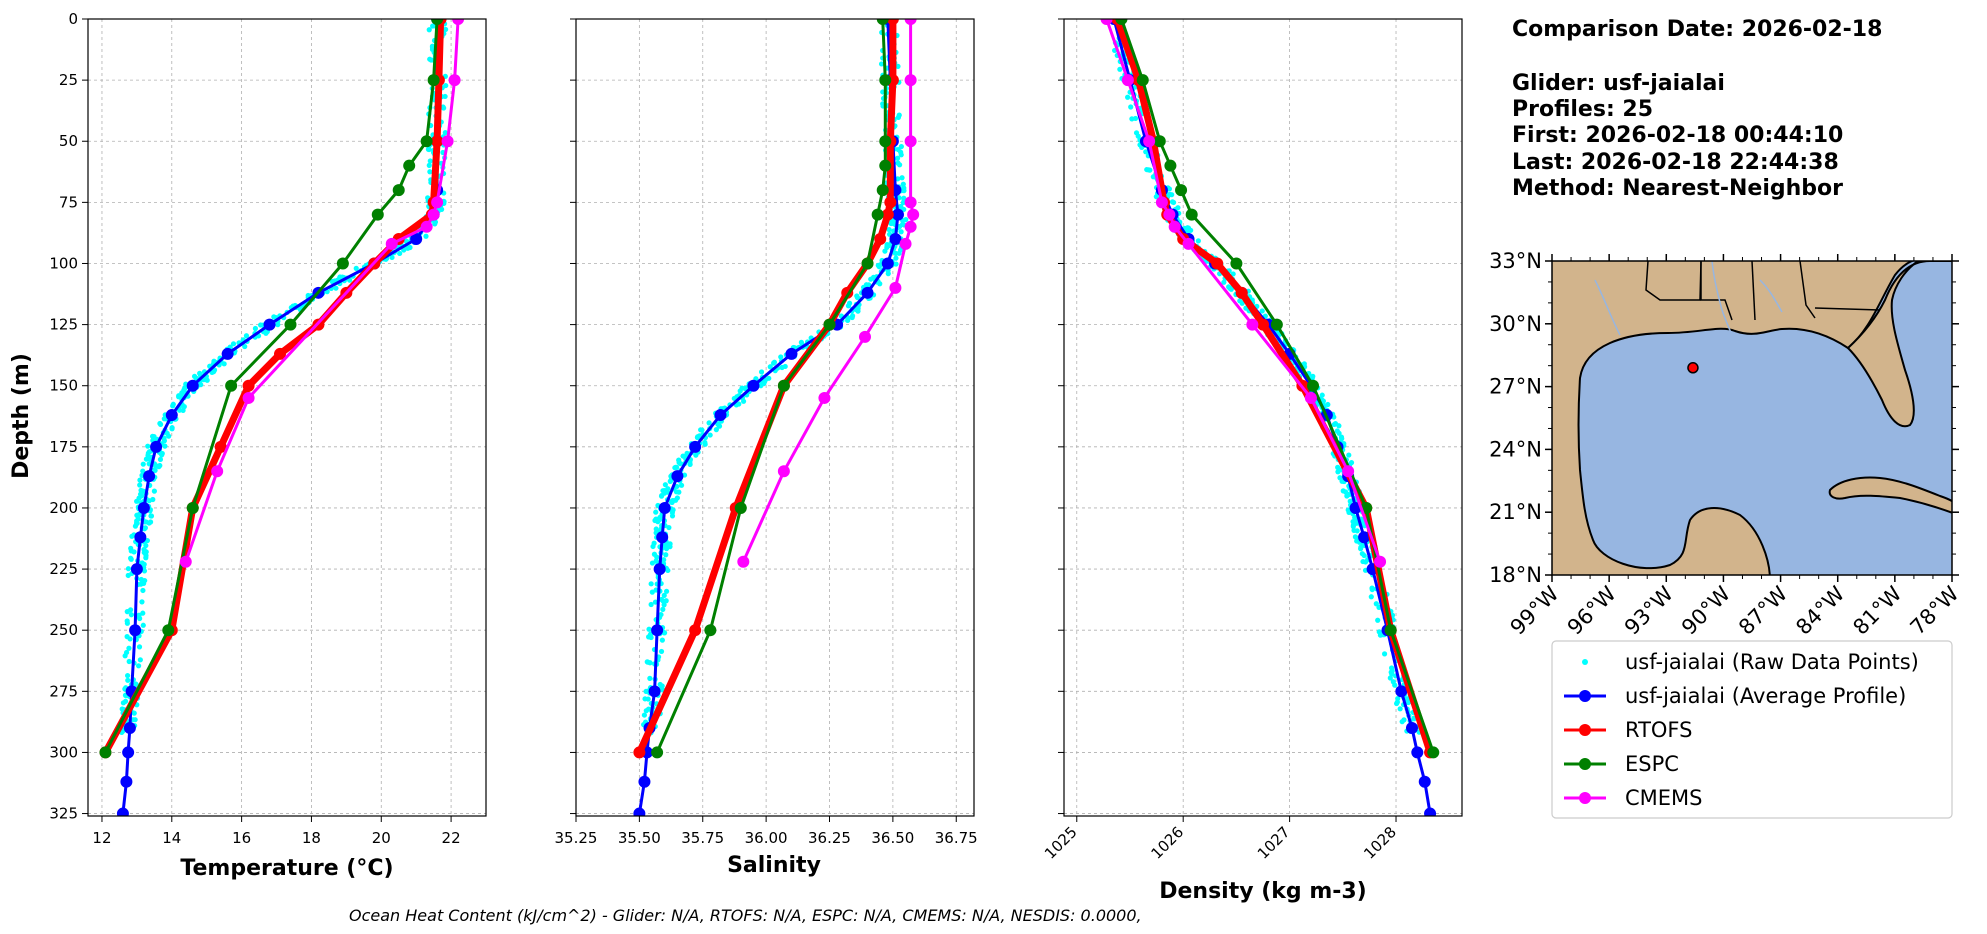  Describe the element at coordinates (1277, 389) in the screenshot. I see `espc-series` at that location.